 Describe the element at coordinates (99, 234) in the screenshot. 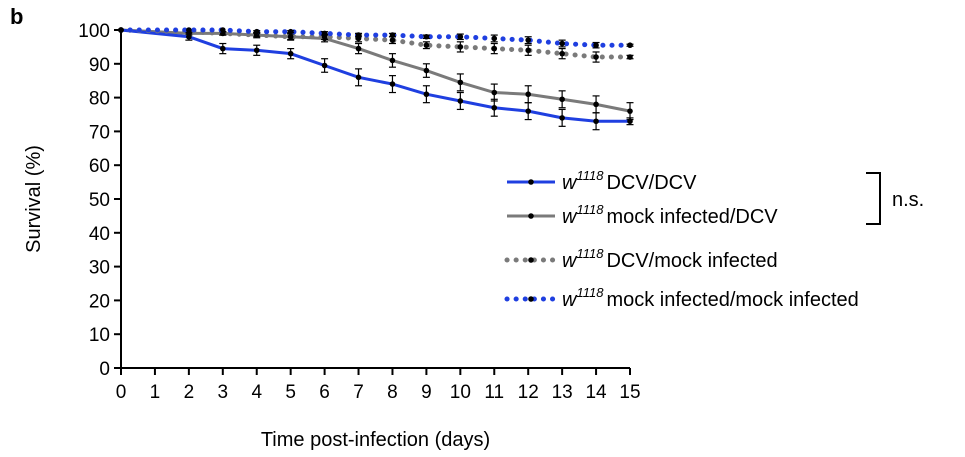

I see `y-tick-label: 40` at that location.